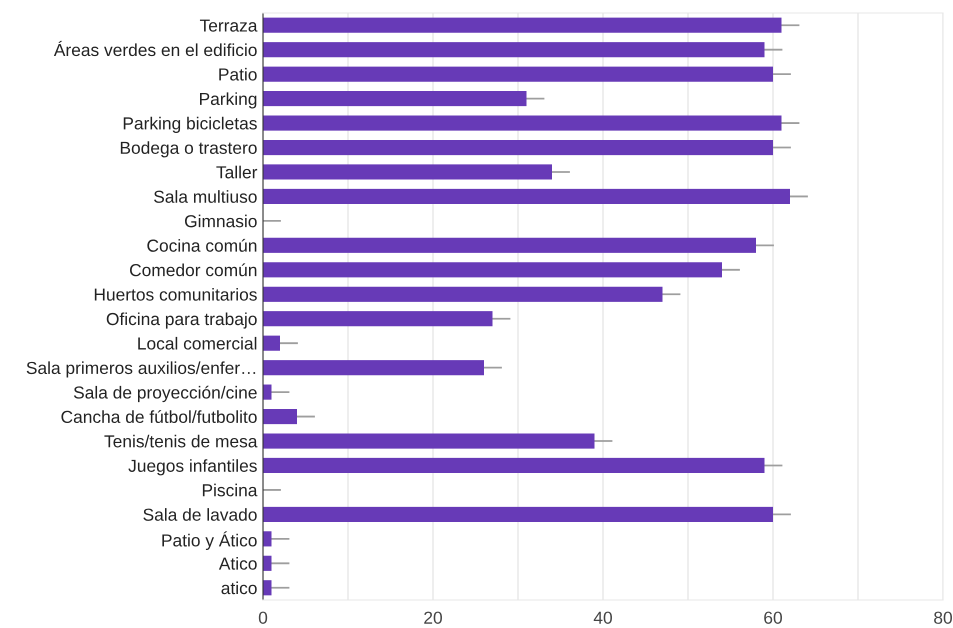 Image resolution: width=953 pixels, height=628 pixels. I want to click on y-tick-label: Piscina, so click(230, 490).